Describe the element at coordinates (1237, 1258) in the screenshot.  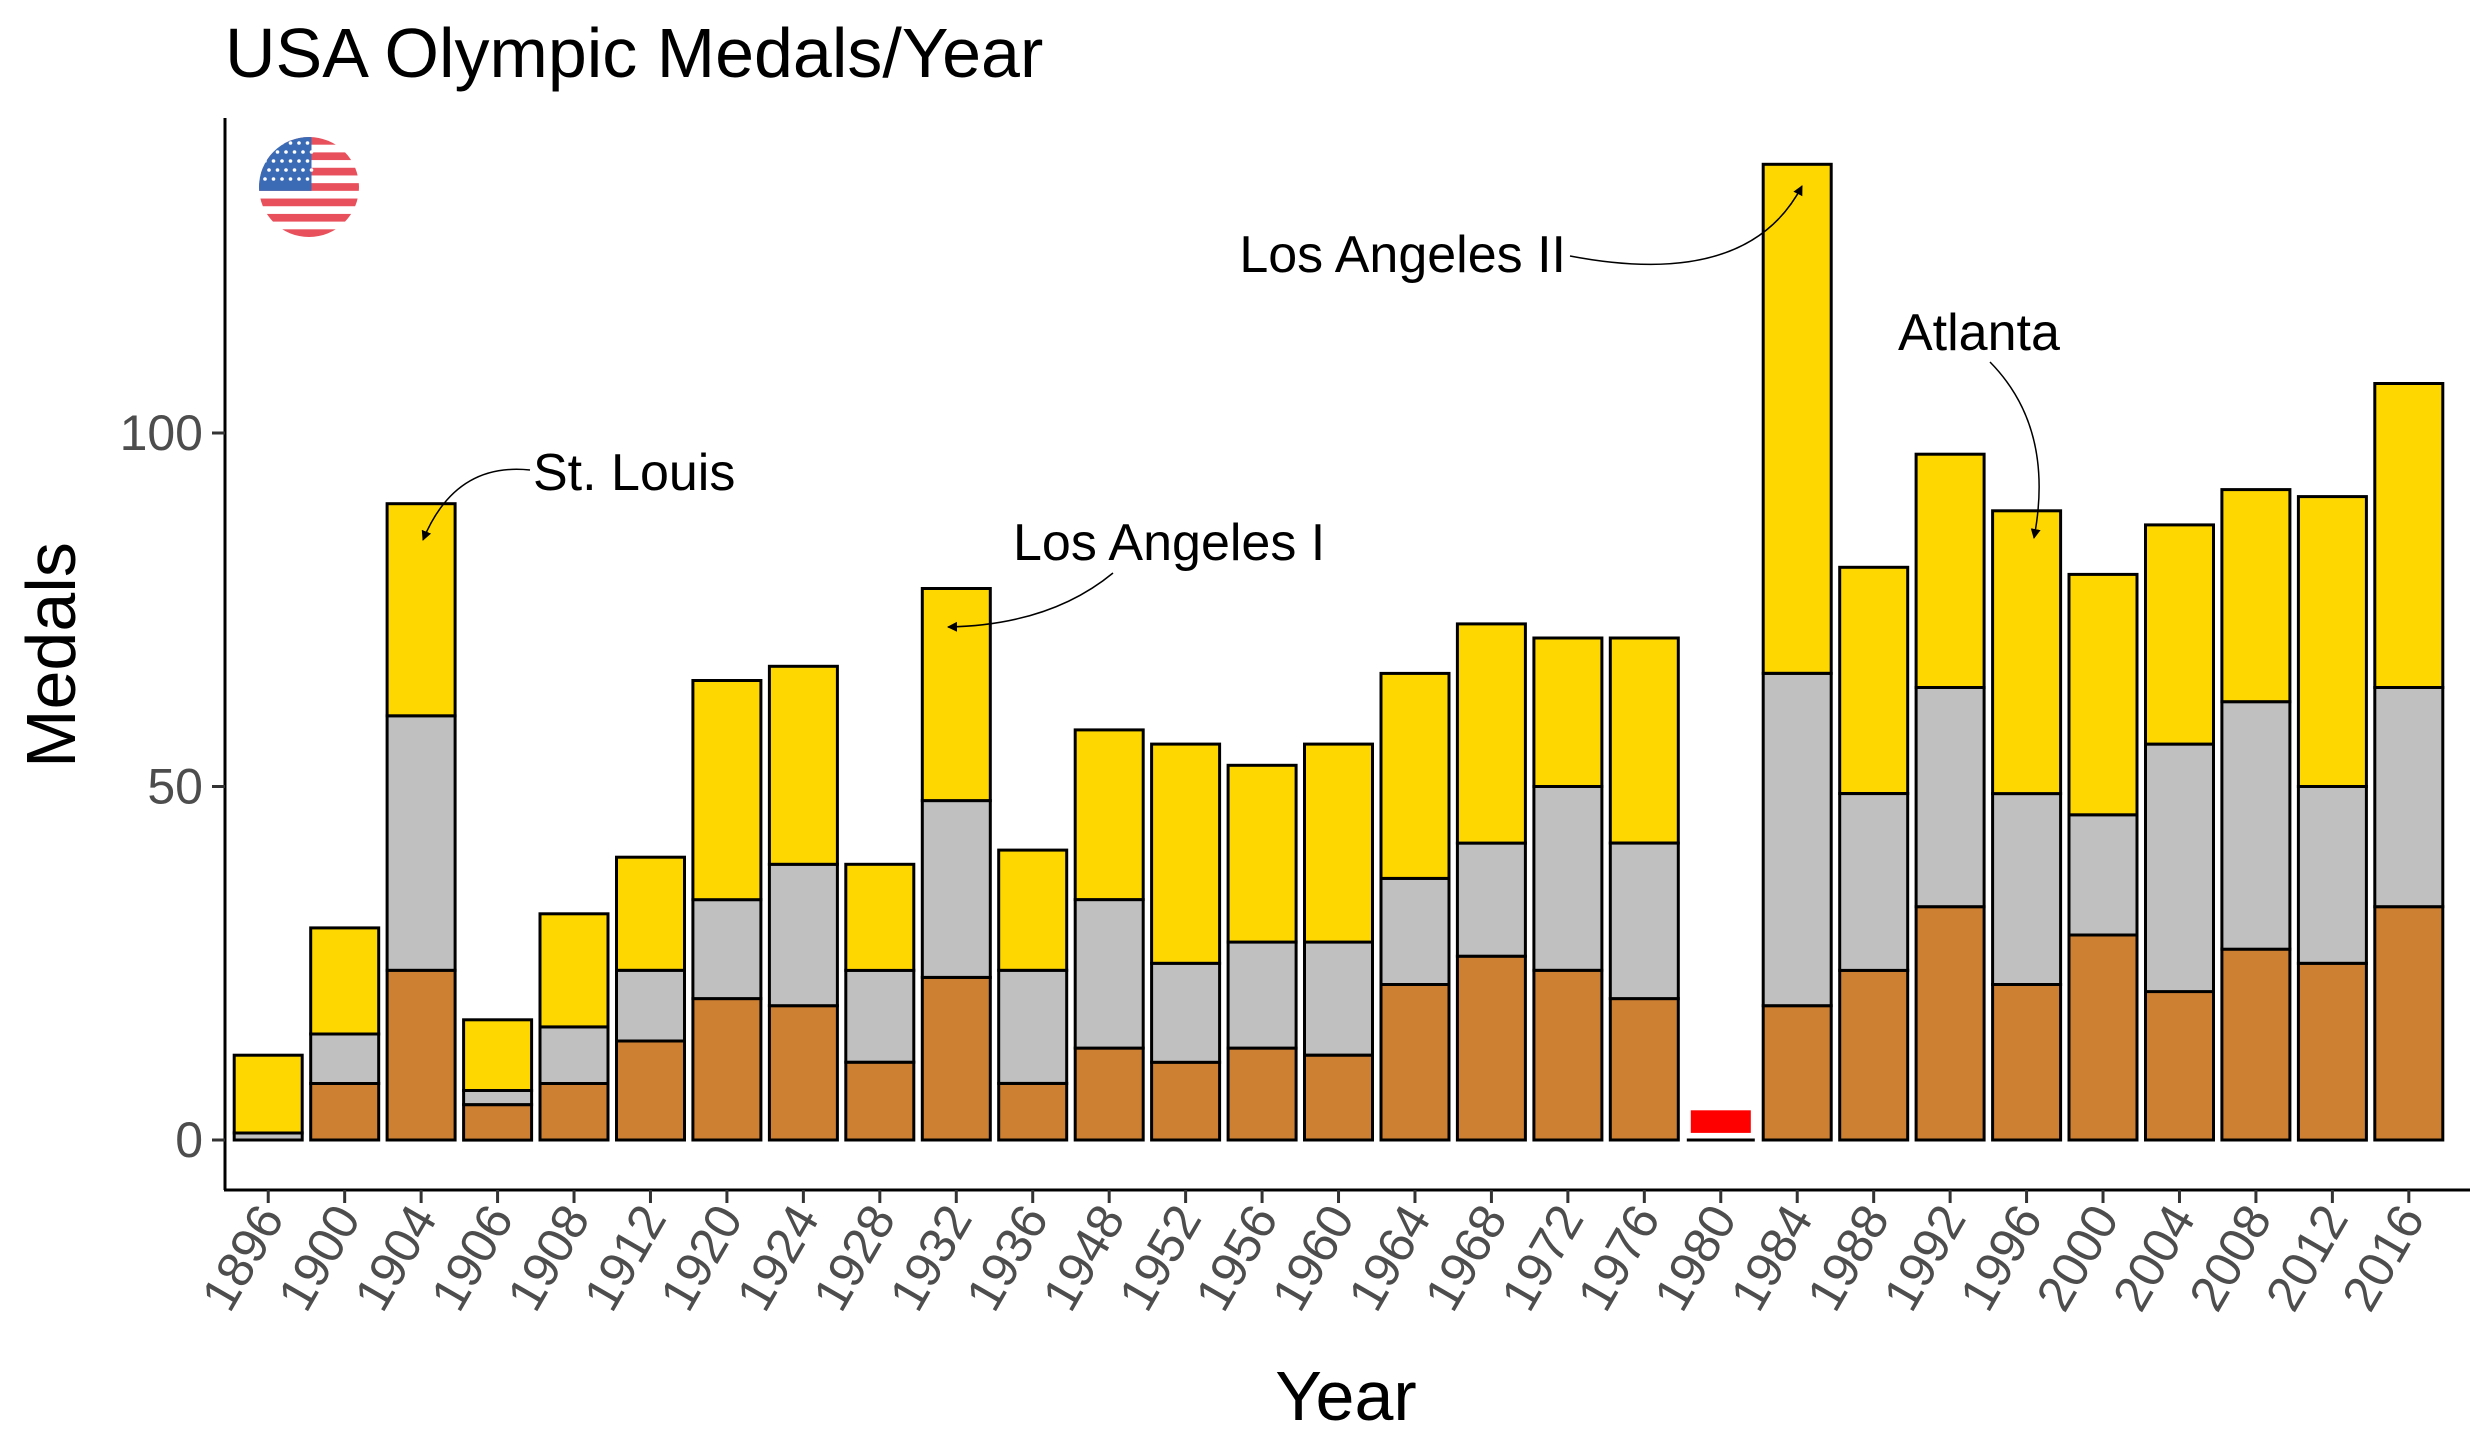
I see `x-tick-label-1956: 1956` at that location.